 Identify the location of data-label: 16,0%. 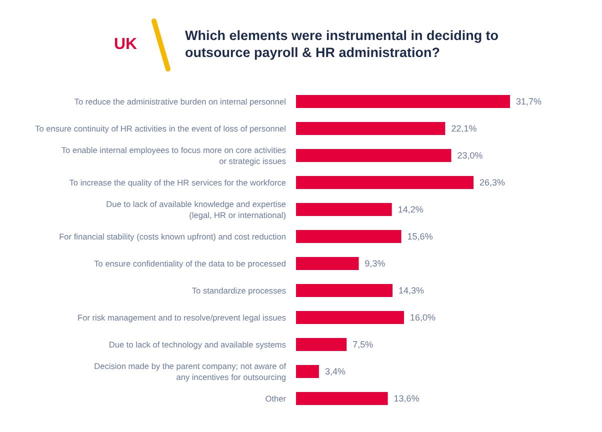
(423, 317).